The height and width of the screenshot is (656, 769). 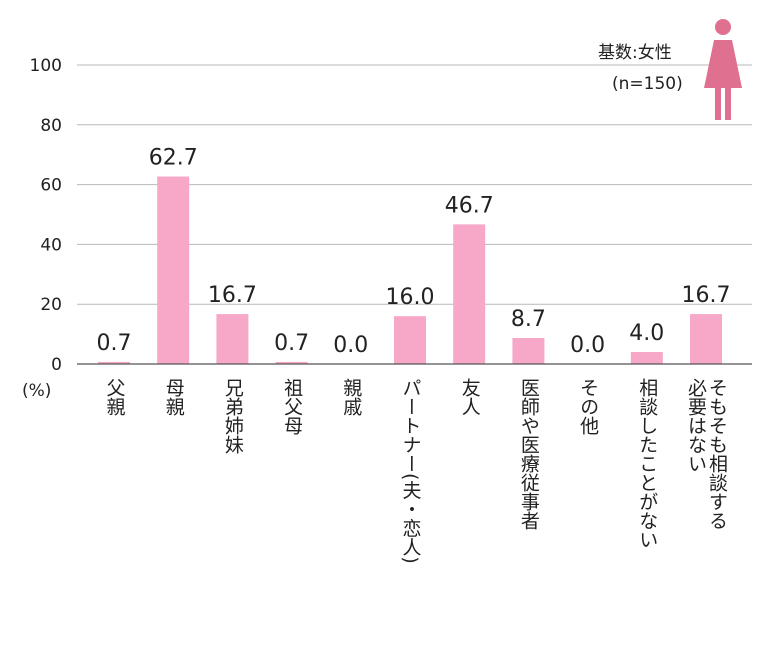 I want to click on base-label: 基数:女性, so click(x=635, y=53).